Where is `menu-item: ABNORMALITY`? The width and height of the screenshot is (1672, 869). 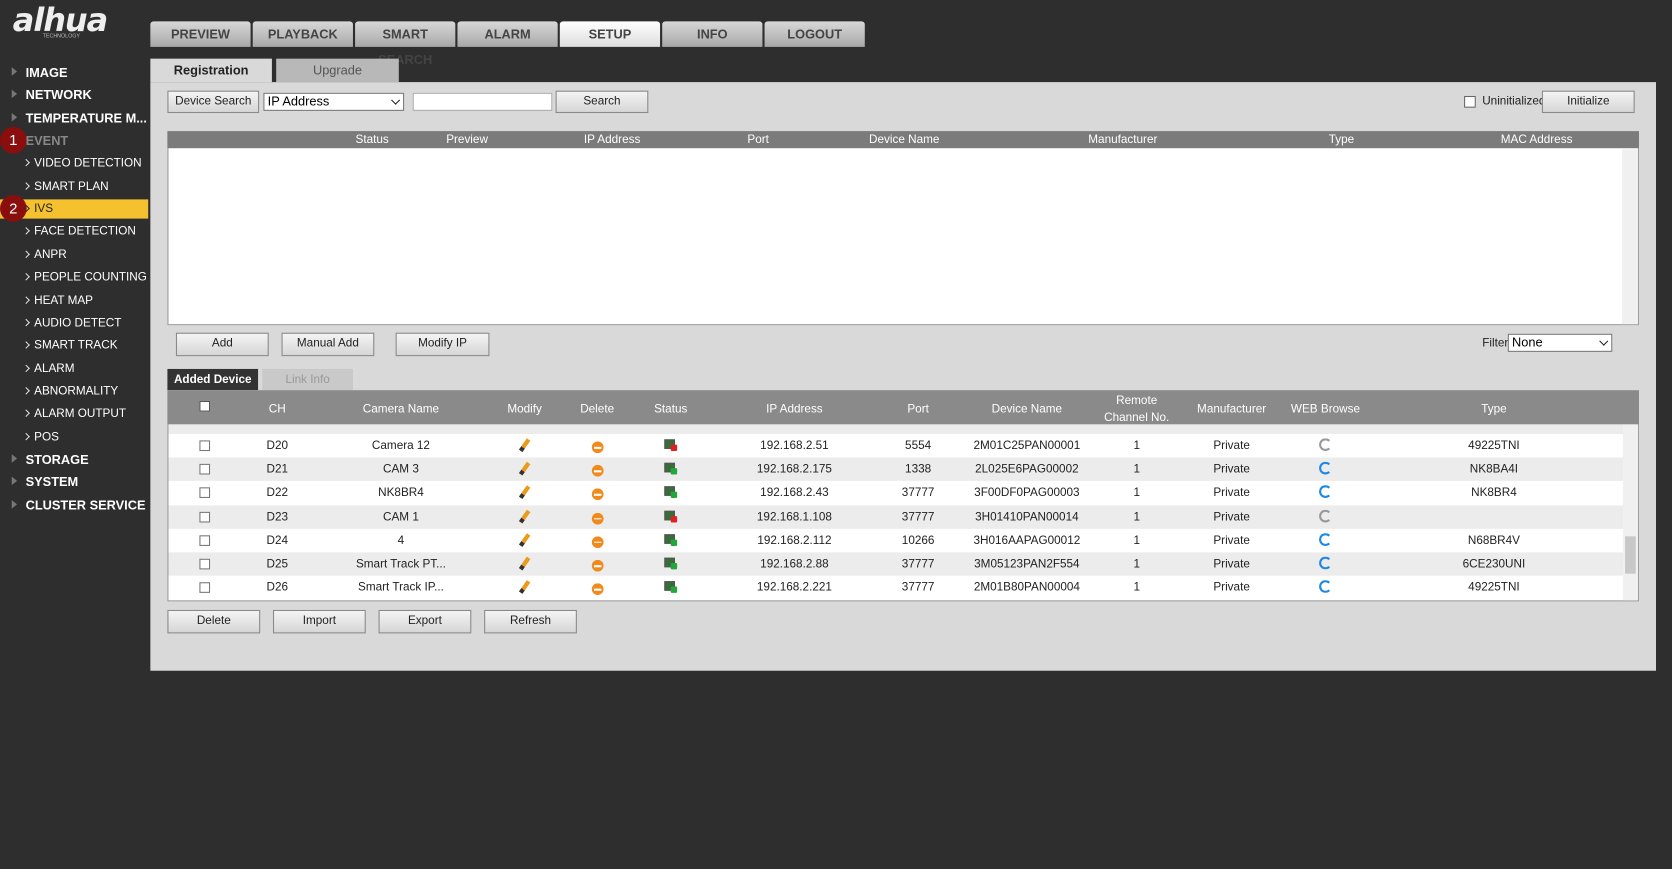 menu-item: ABNORMALITY is located at coordinates (76, 391).